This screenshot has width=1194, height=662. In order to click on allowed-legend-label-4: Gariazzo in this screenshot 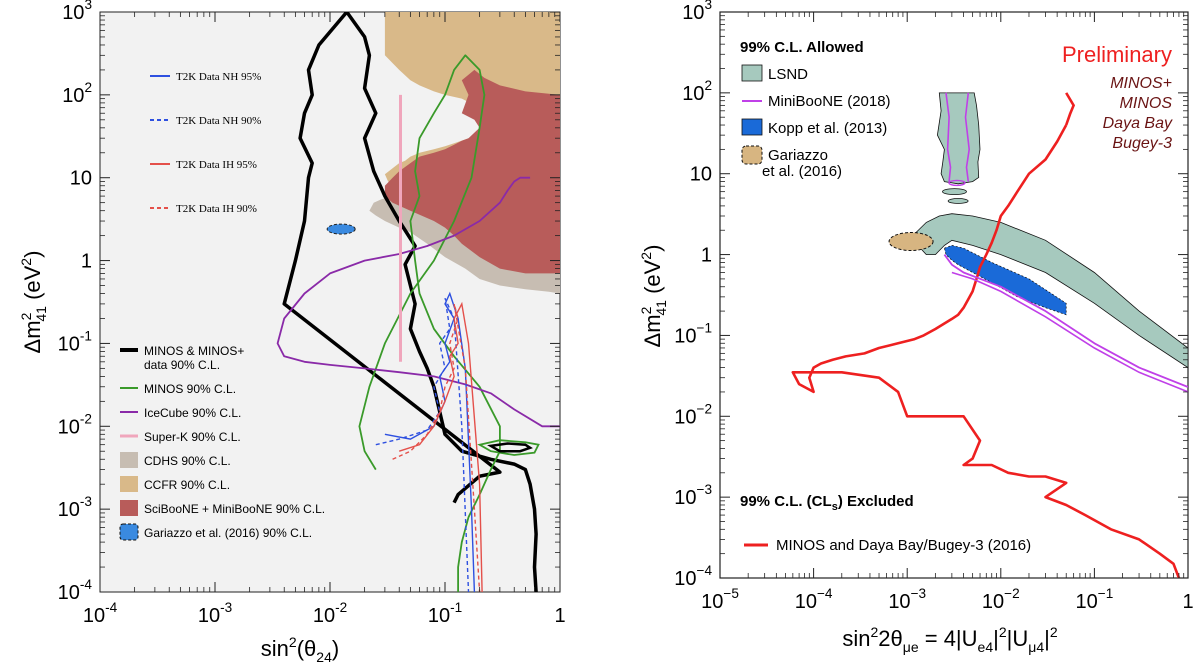, I will do `click(798, 155)`.